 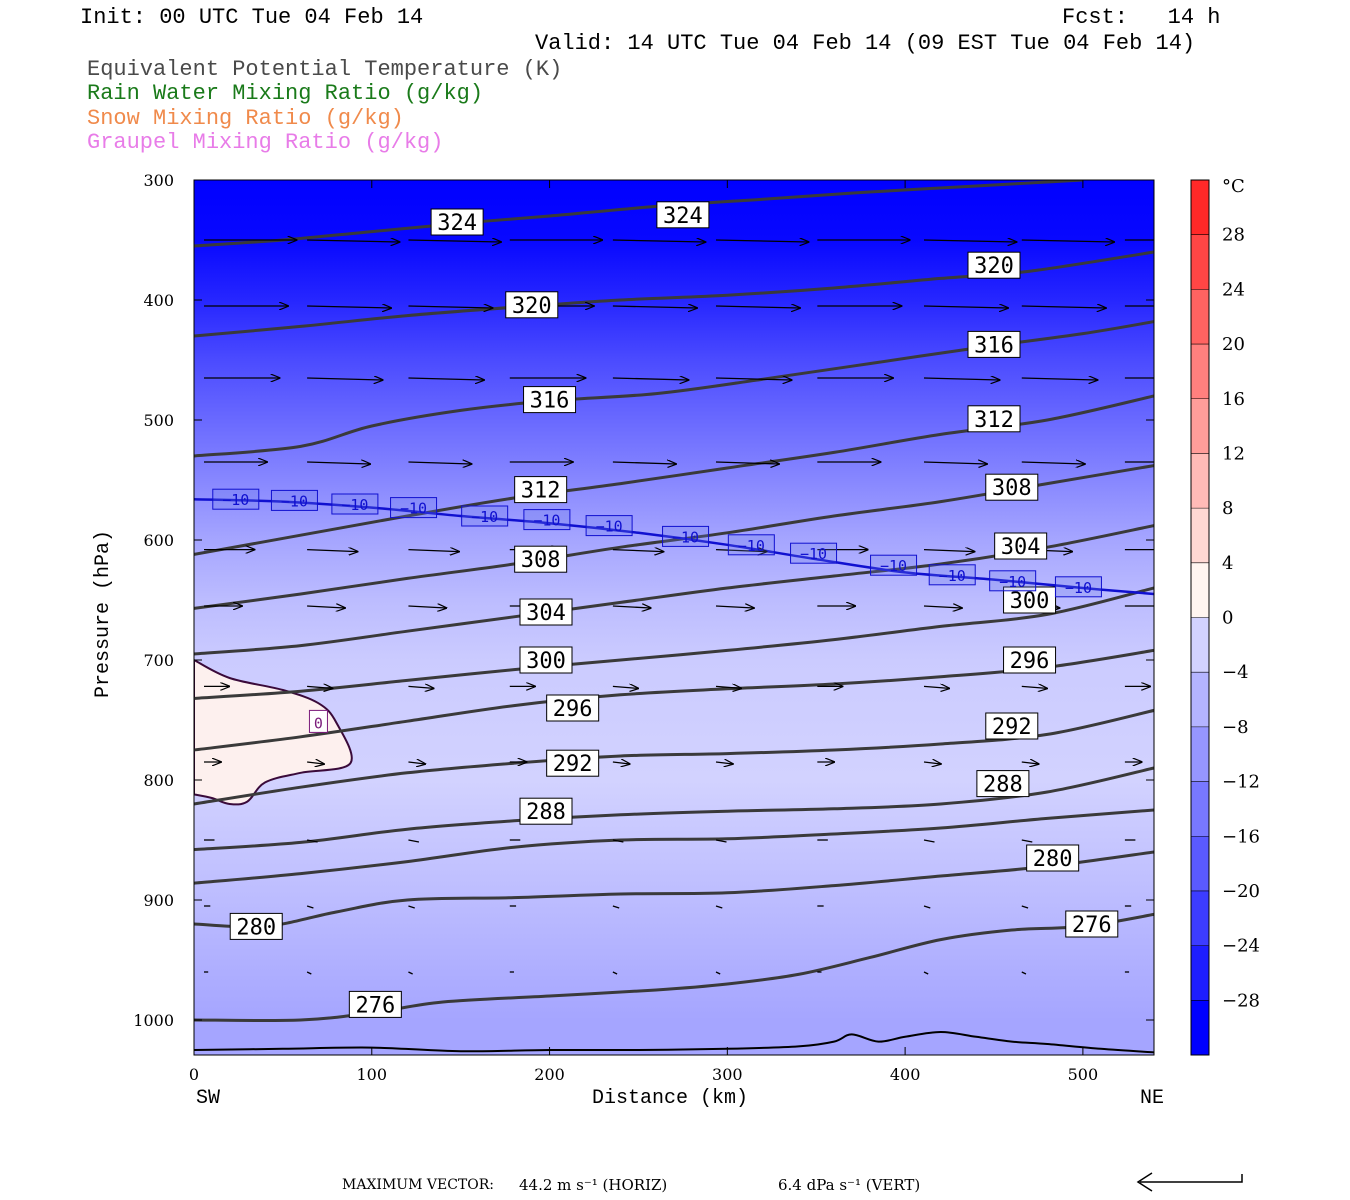 What do you see at coordinates (1241, 1000) in the screenshot?
I see `colorbar-label: −28` at bounding box center [1241, 1000].